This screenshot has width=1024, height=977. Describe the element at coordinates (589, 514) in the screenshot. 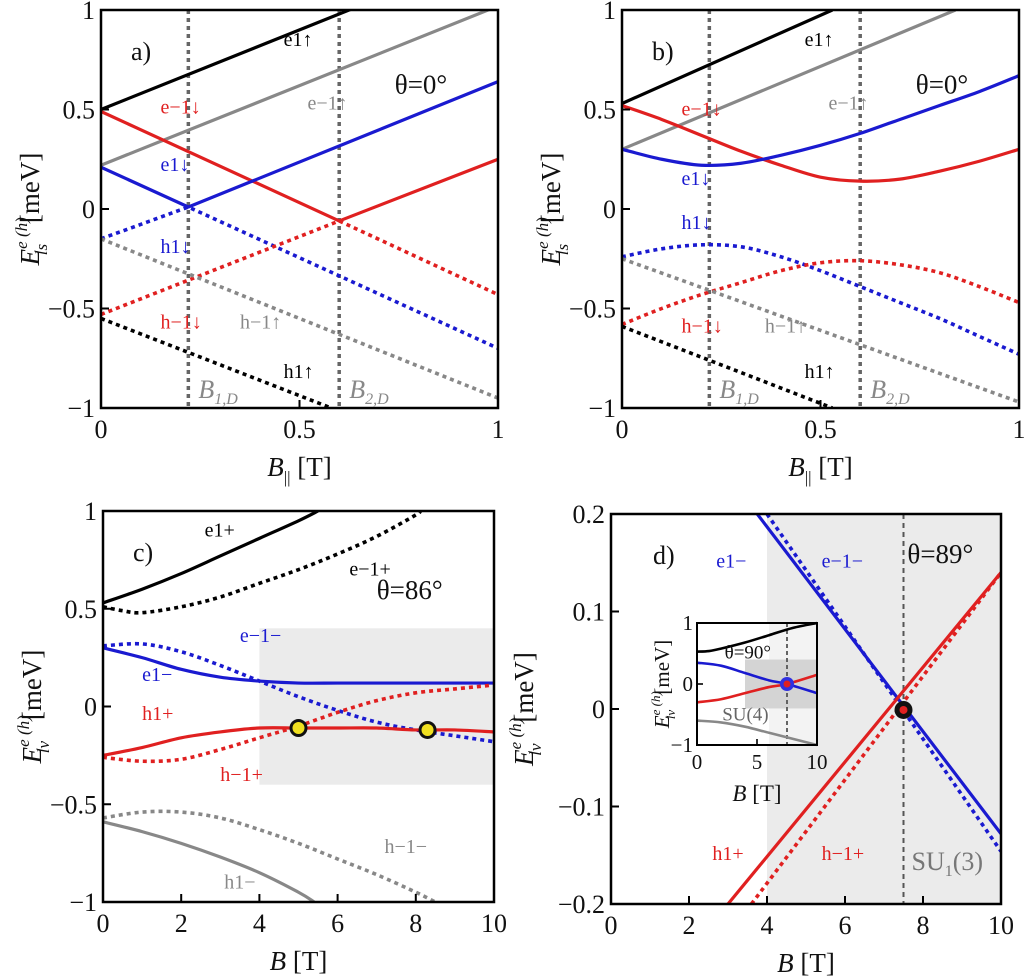

I see `y-tick-label: 0.2` at that location.